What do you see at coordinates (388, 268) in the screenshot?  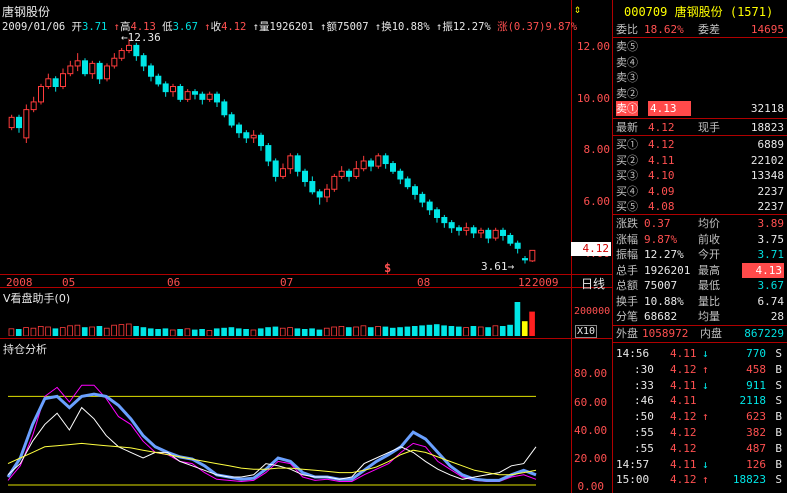 I see `event-marker: $` at bounding box center [388, 268].